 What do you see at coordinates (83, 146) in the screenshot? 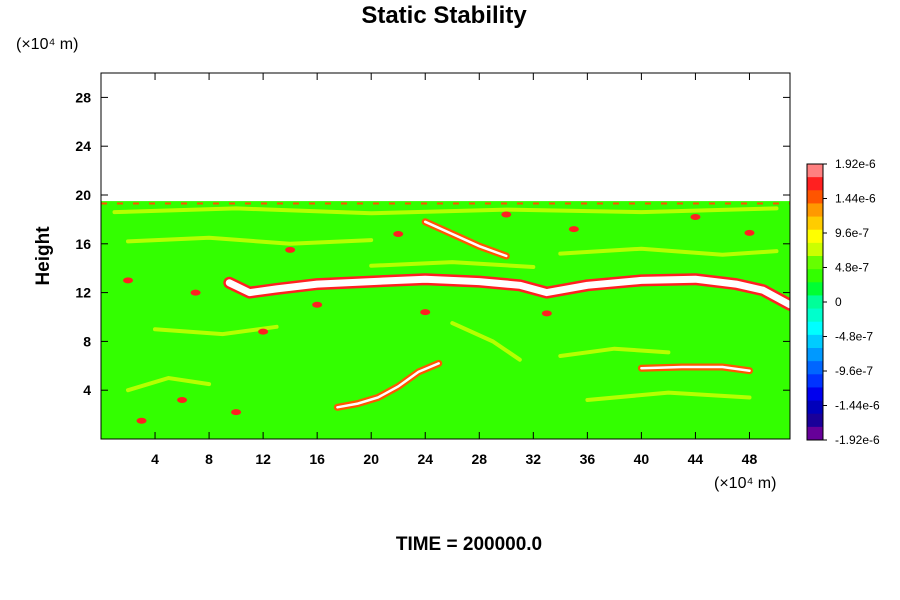
I see `y-tick-label: 24` at bounding box center [83, 146].